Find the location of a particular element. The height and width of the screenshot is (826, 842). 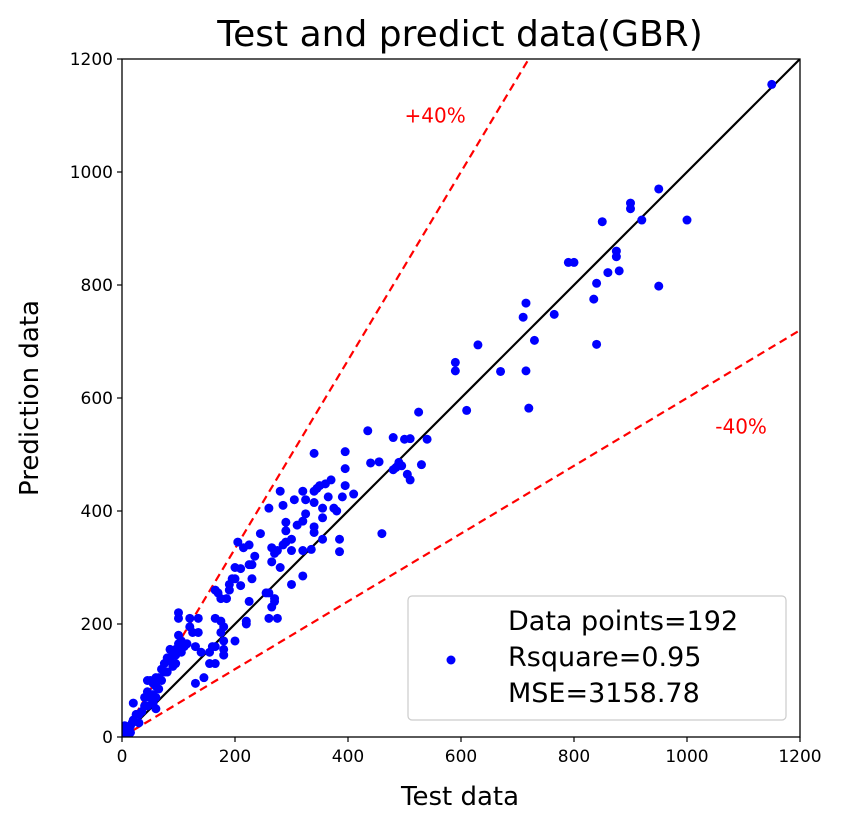

y-tick-label: 1000 is located at coordinates (91, 173).